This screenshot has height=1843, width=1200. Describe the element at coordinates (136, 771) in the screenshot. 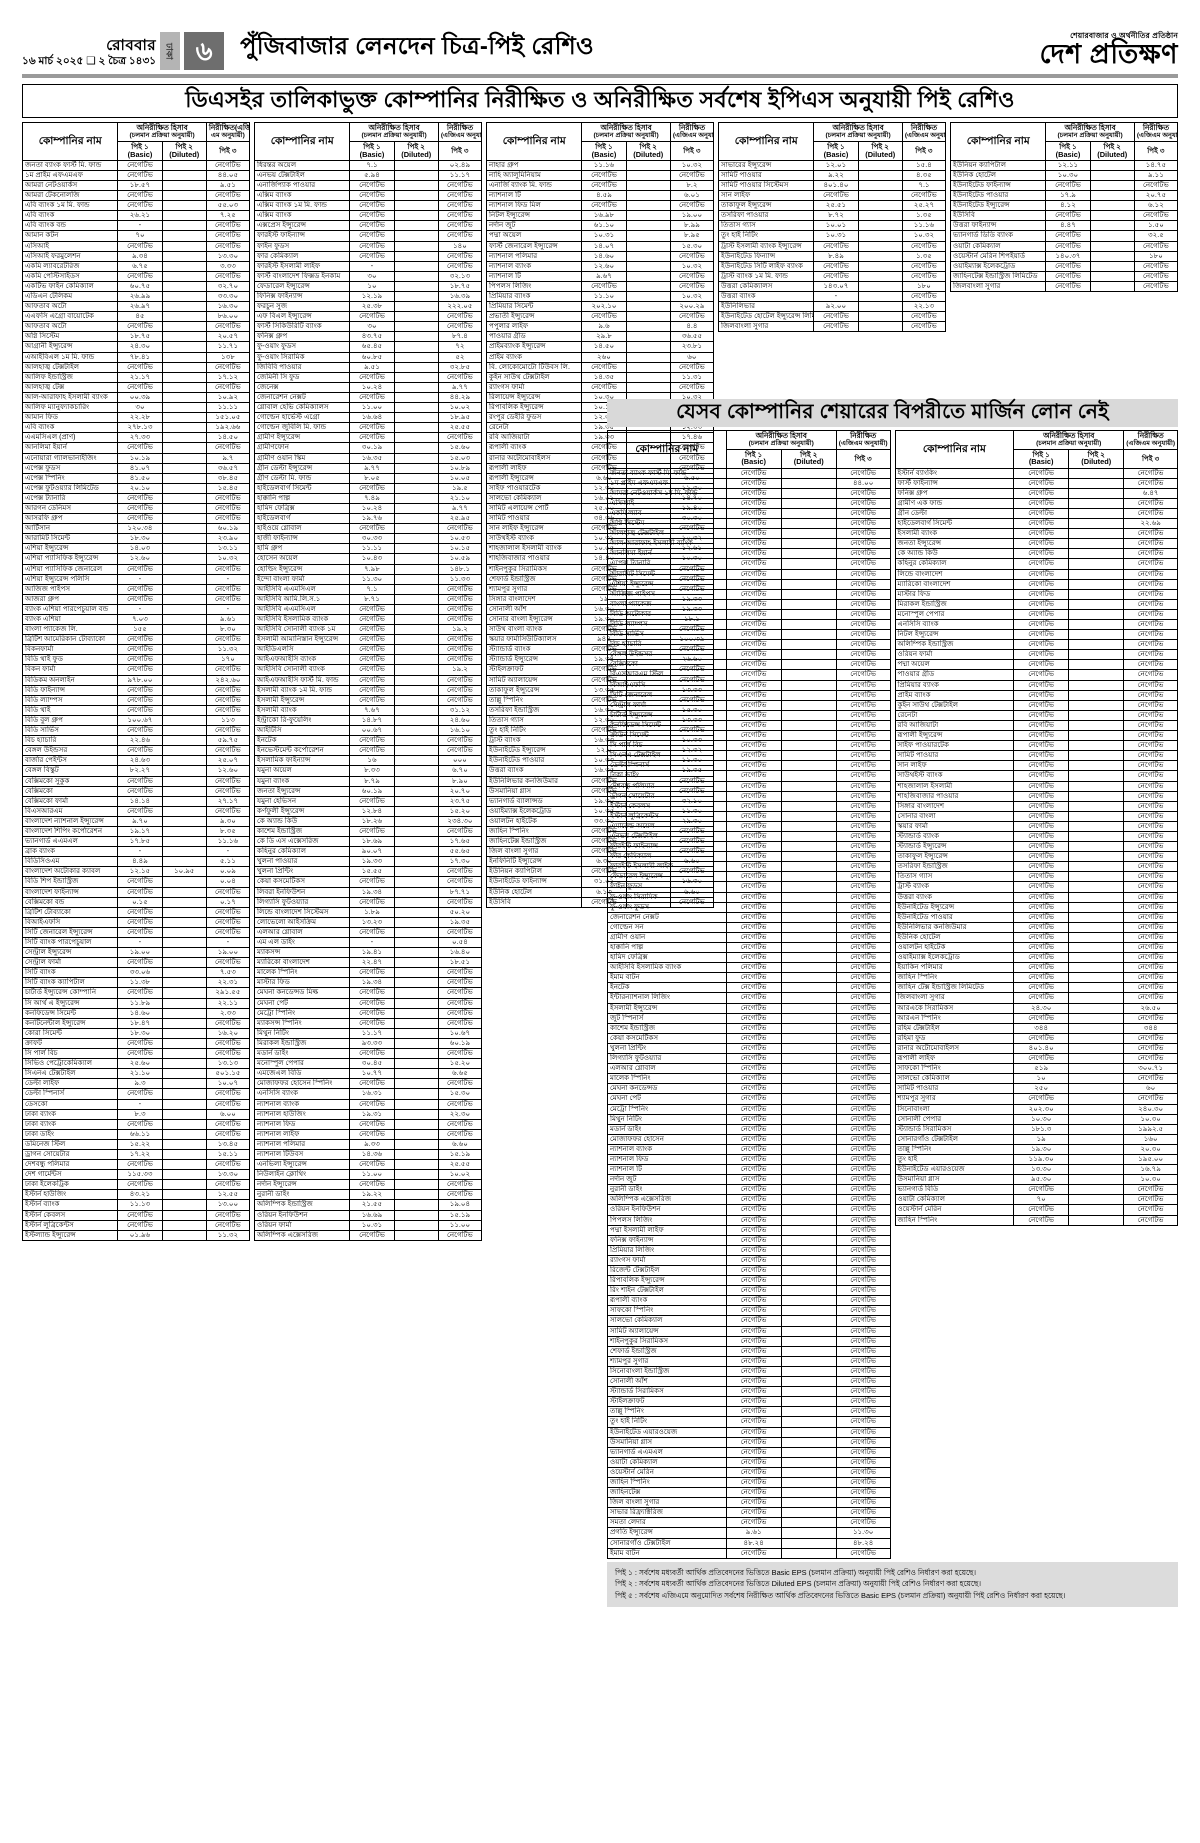

I see `table-row: বেঙ্গল বিস্কুট ৮২.২৭ ১২.৬০` at that location.